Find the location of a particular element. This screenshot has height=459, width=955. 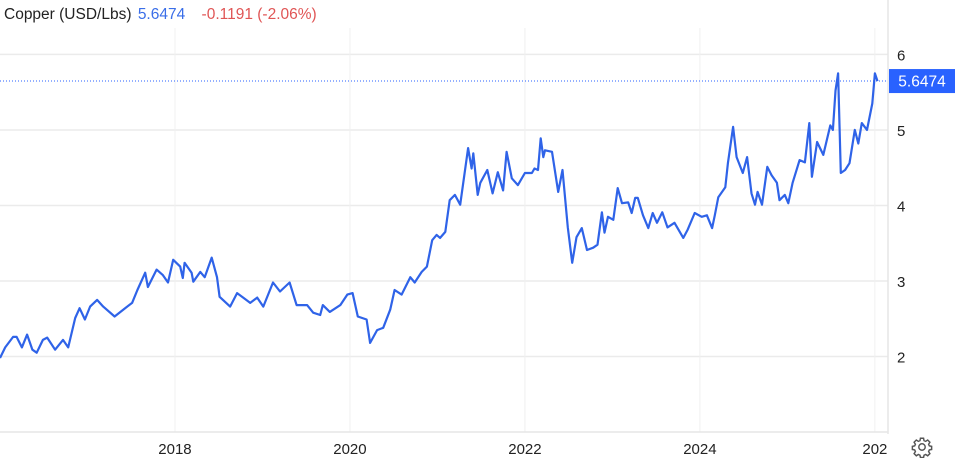

gear-icon is located at coordinates (922, 447).